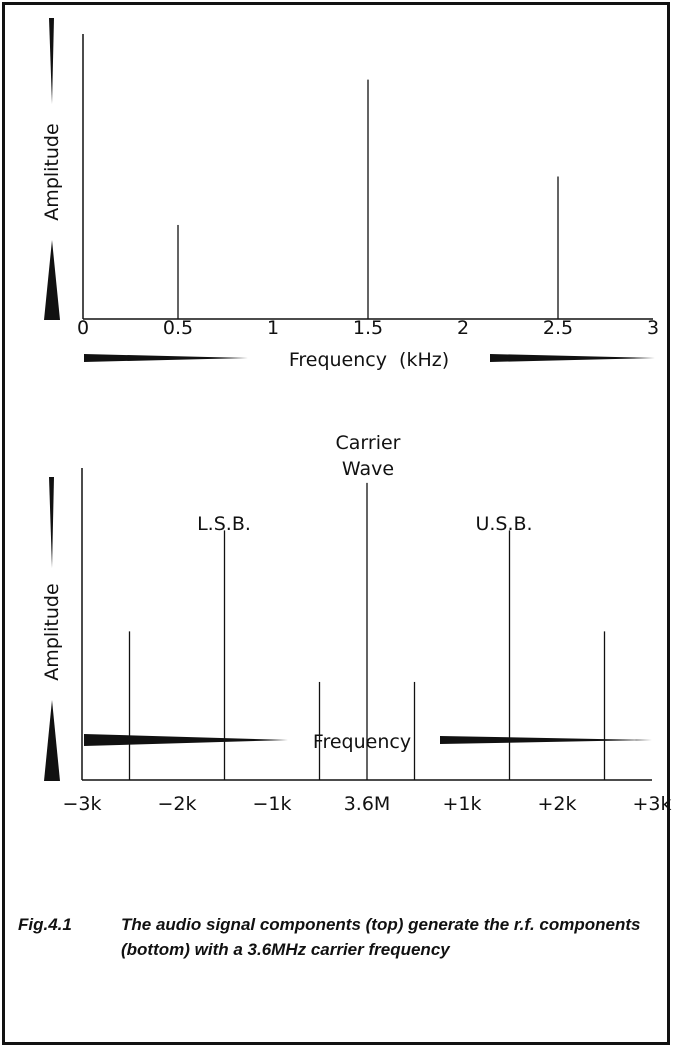 The height and width of the screenshot is (1051, 676). What do you see at coordinates (186, 740) in the screenshot?
I see `xlabel-wedge-bottom-left` at bounding box center [186, 740].